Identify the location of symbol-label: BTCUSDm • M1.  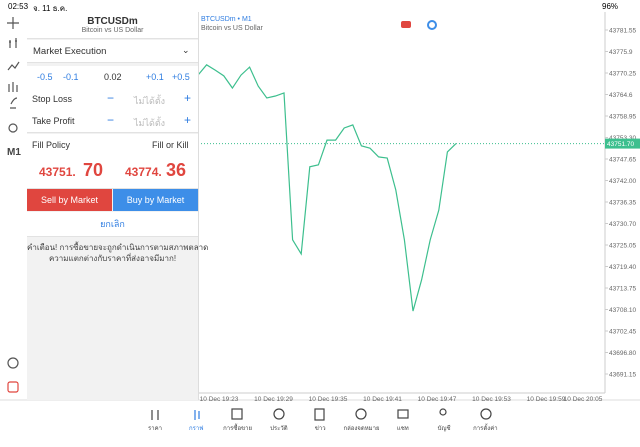
(226, 19).